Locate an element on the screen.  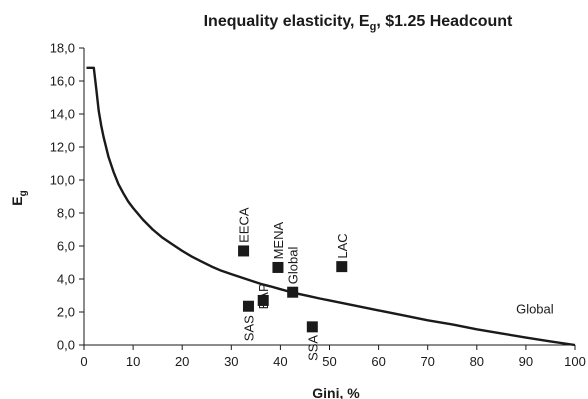
x-tick-label: 20 is located at coordinates (182, 361).